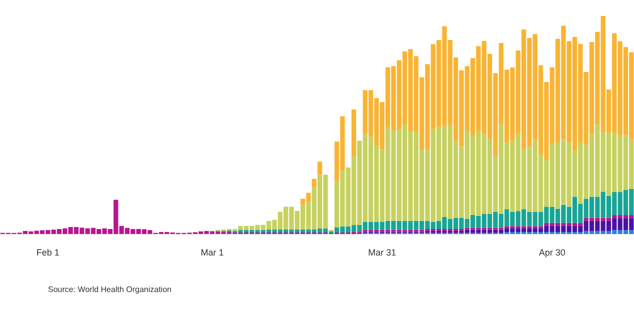  Describe the element at coordinates (110, 289) in the screenshot. I see `source-note: Source: World Health Organization` at that location.